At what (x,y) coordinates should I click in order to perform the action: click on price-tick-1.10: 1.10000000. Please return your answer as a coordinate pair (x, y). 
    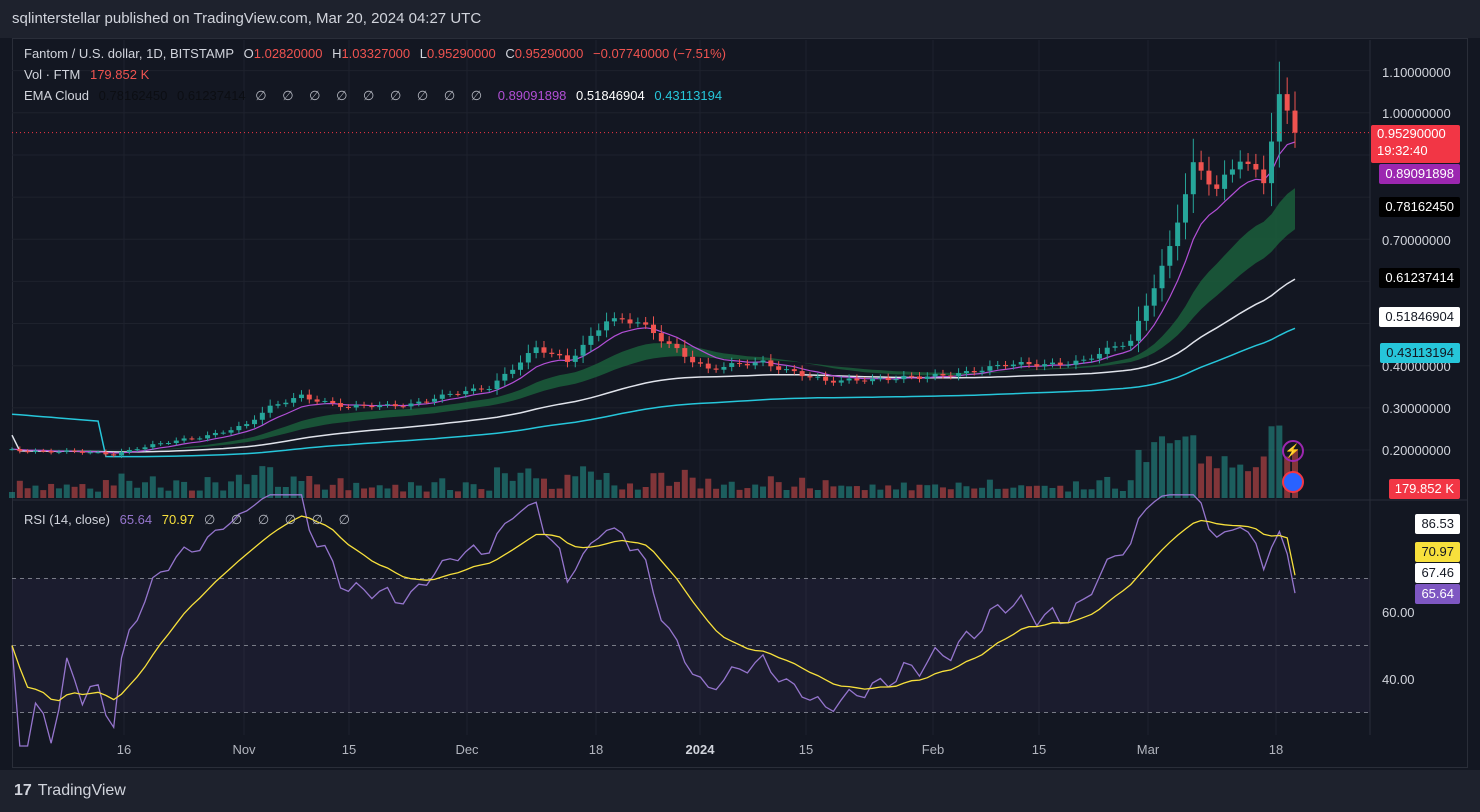
    Looking at the image, I should click on (1416, 72).